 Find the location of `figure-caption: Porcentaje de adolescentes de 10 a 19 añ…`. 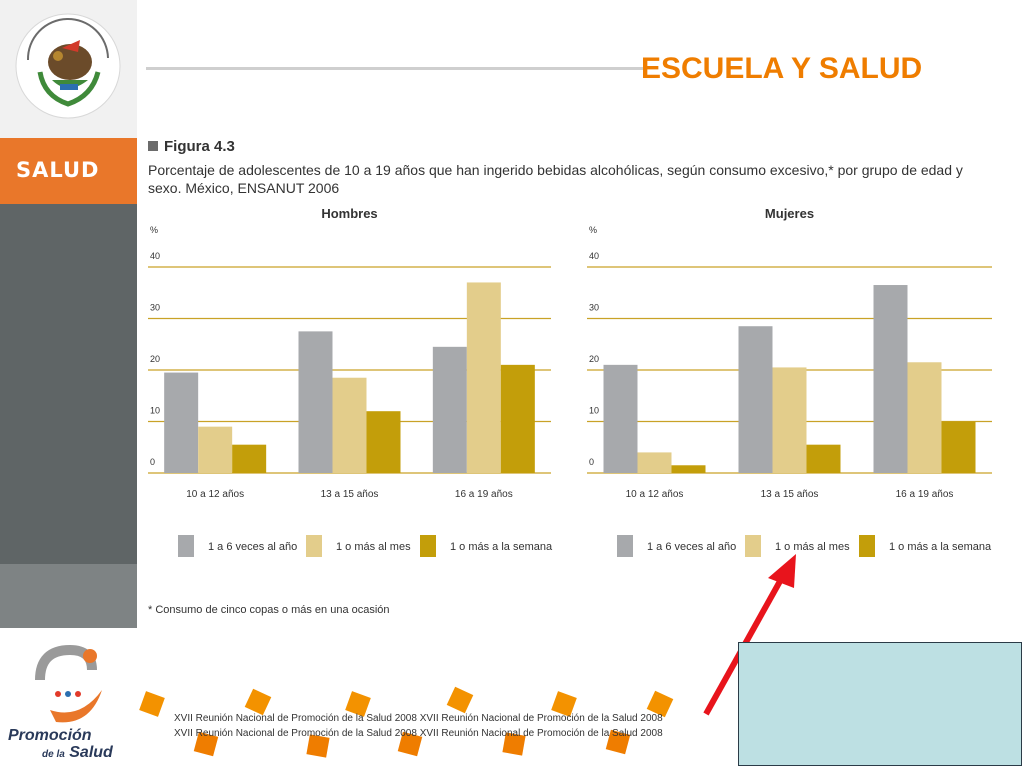

figure-caption: Porcentaje de adolescentes de 10 a 19 añ… is located at coordinates (555, 179).